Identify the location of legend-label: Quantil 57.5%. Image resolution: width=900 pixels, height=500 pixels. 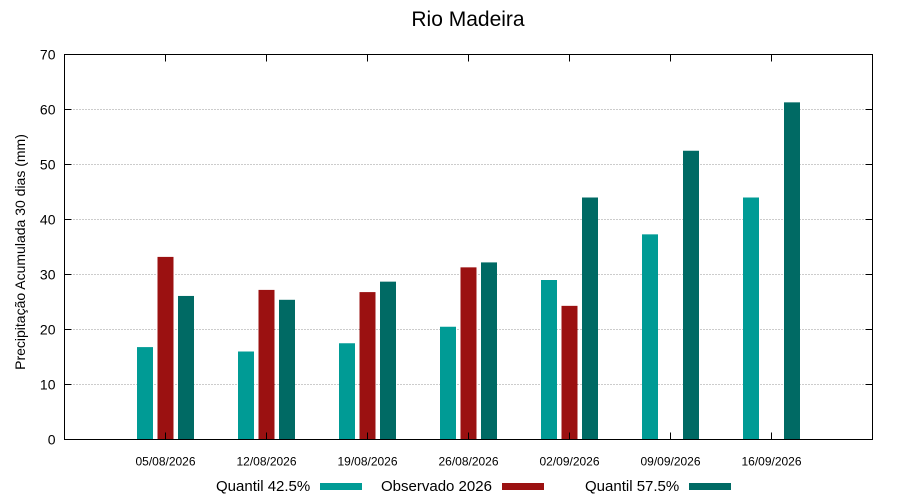
(632, 486).